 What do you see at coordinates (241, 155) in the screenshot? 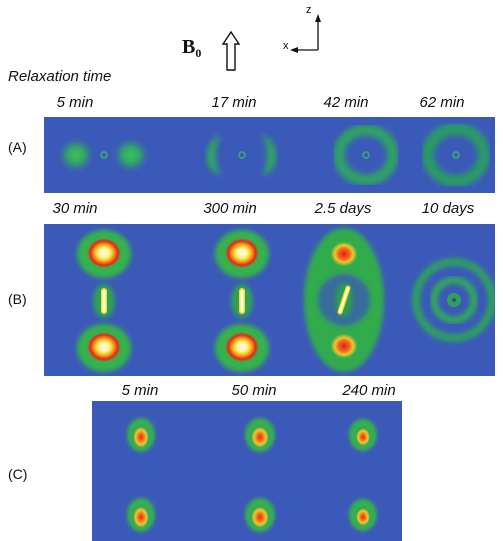
I see `image-a2` at bounding box center [241, 155].